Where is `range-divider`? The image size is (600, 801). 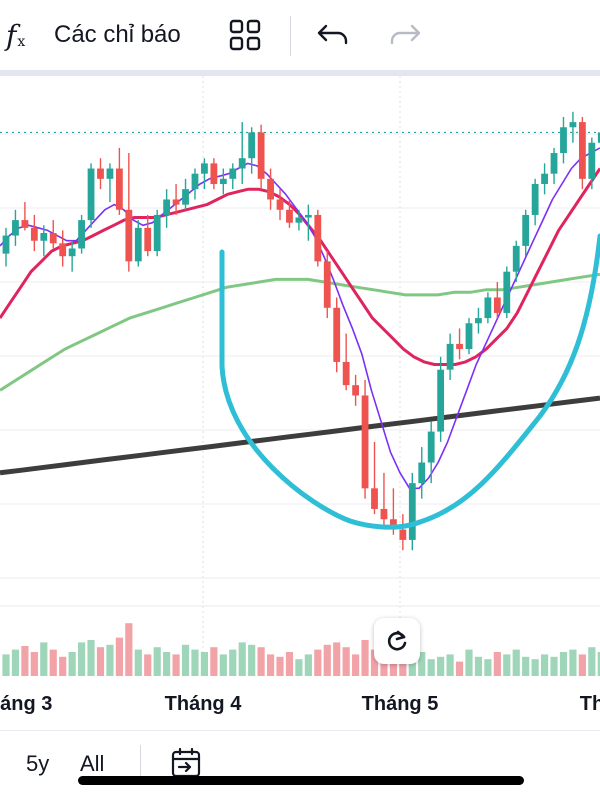 range-divider is located at coordinates (140, 763).